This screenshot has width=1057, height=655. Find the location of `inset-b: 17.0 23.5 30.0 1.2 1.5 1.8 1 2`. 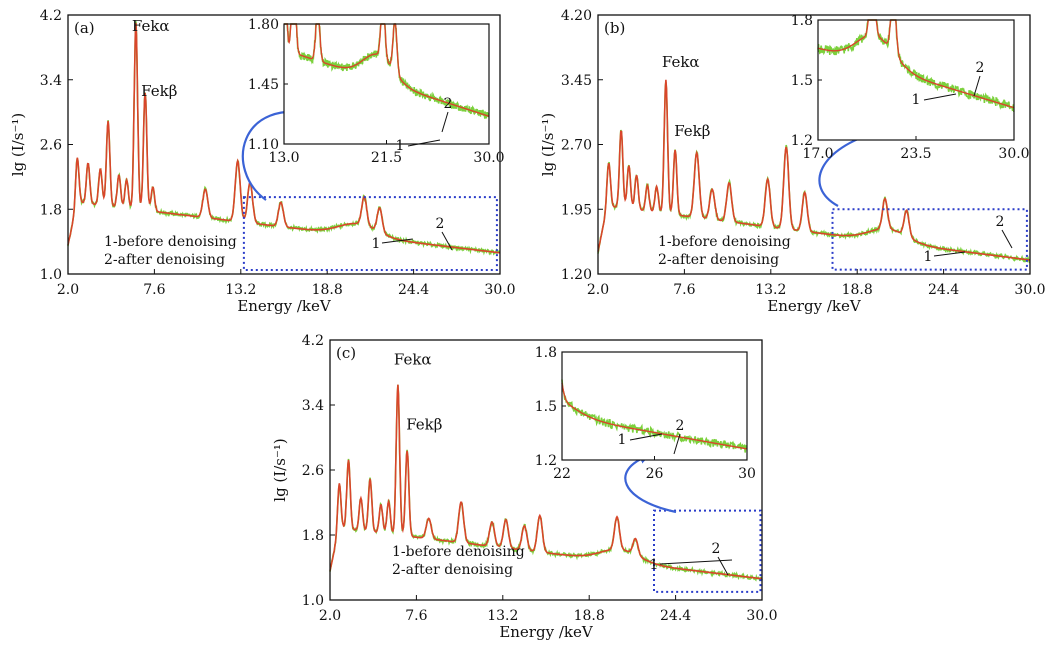

inset-b: 17.0 23.5 30.0 1.2 1.5 1.8 1 2 is located at coordinates (910, 87).